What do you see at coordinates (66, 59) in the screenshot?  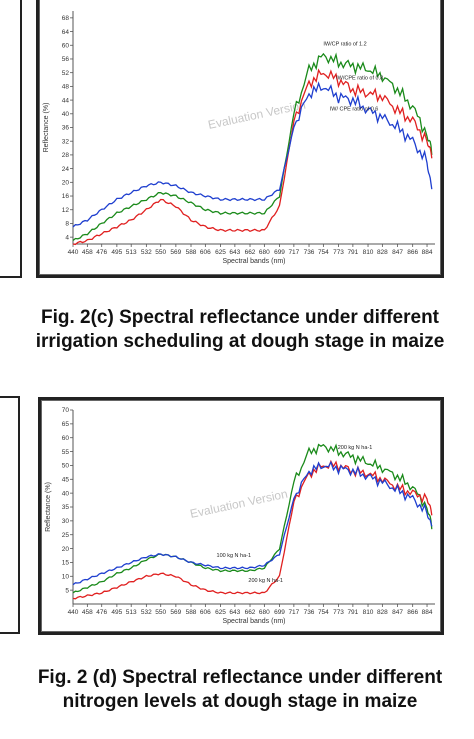 I see `y-tick-label: 56` at bounding box center [66, 59].